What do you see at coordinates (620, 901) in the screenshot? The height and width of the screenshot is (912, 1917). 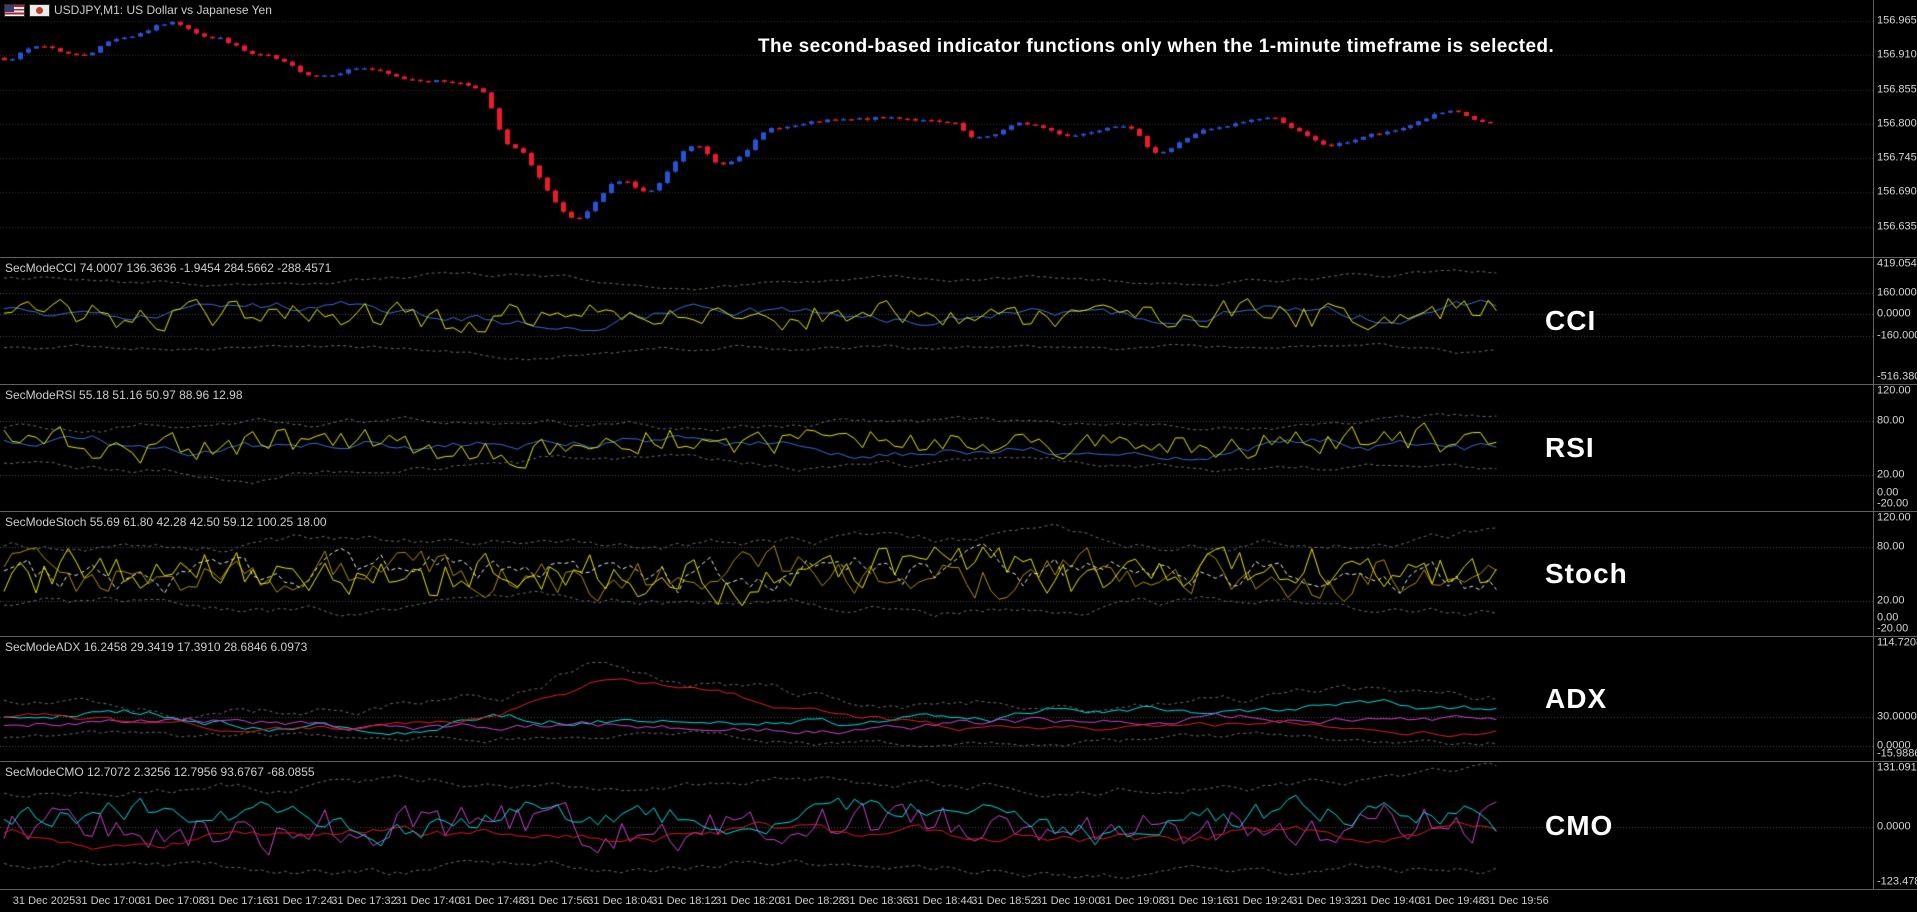 I see `time-axis-label: 31 Dec 18:04` at bounding box center [620, 901].